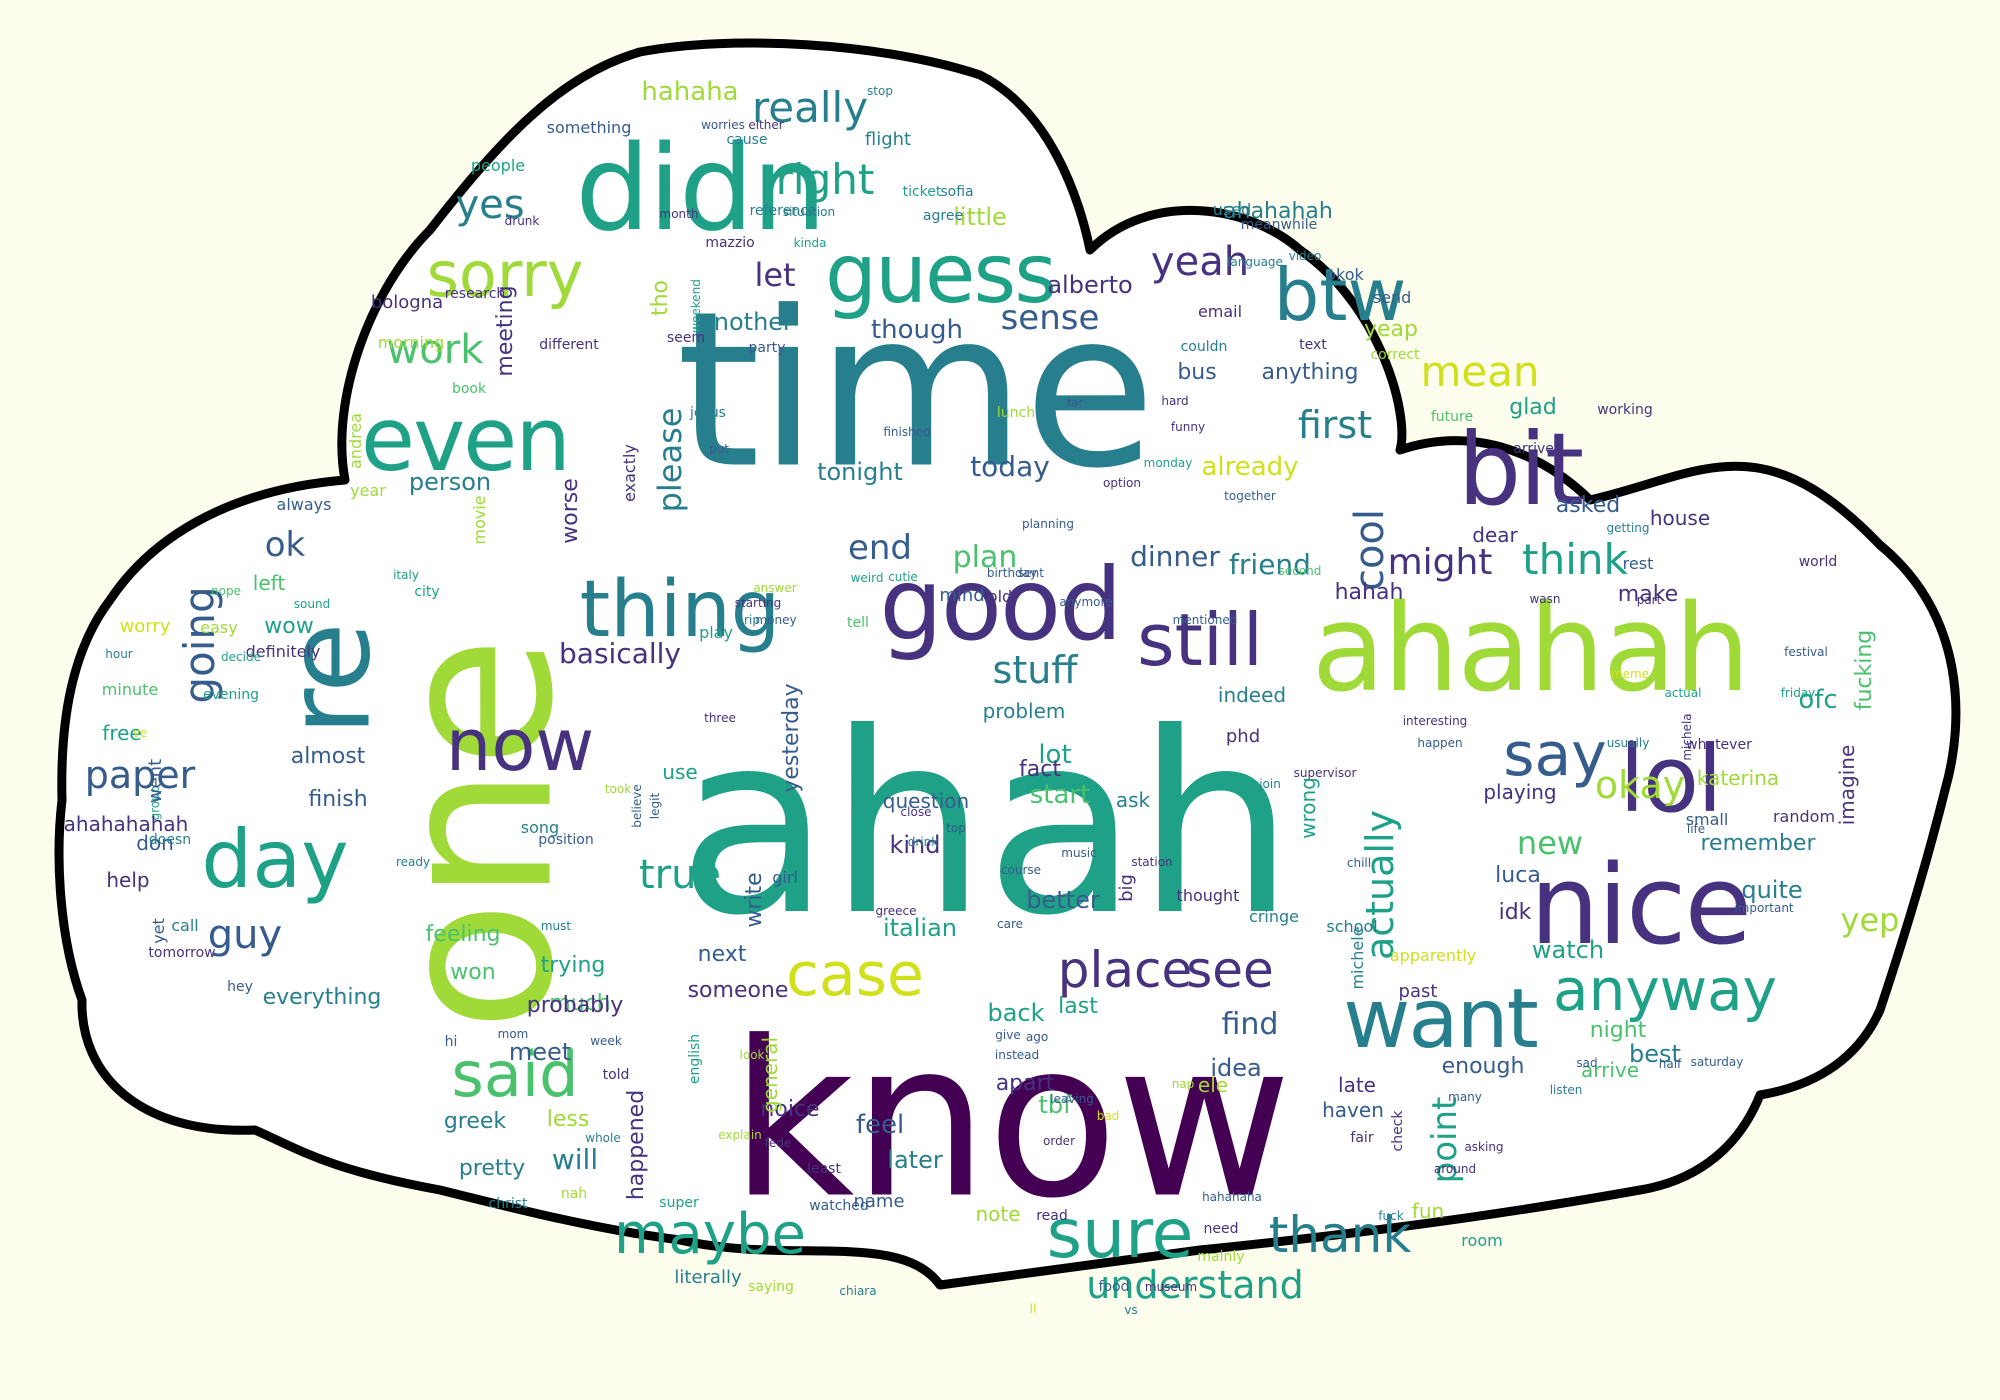 This screenshot has width=2000, height=1400. I want to click on cloud-word: bus, so click(1197, 372).